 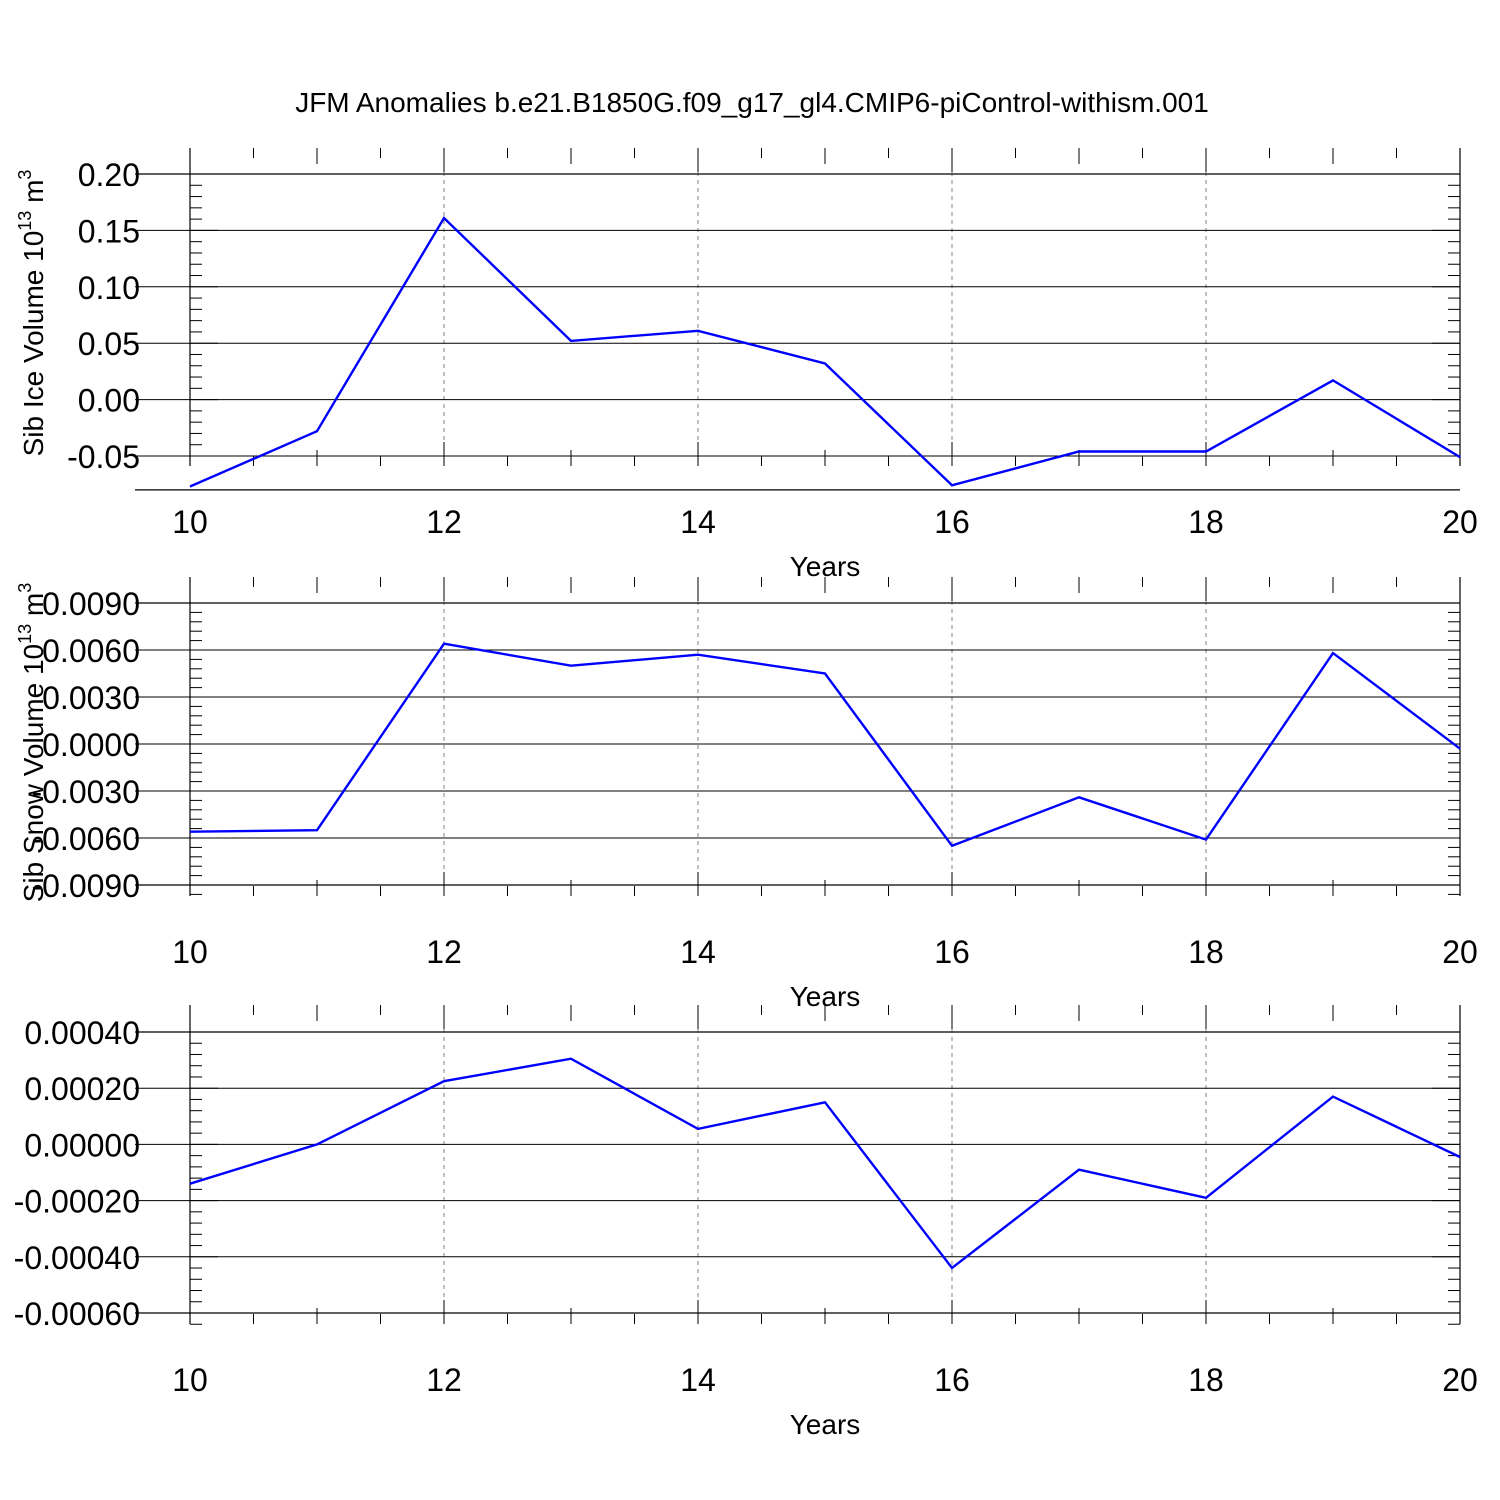 I want to click on y-tick-label: 0.00000, so click(x=82, y=1145).